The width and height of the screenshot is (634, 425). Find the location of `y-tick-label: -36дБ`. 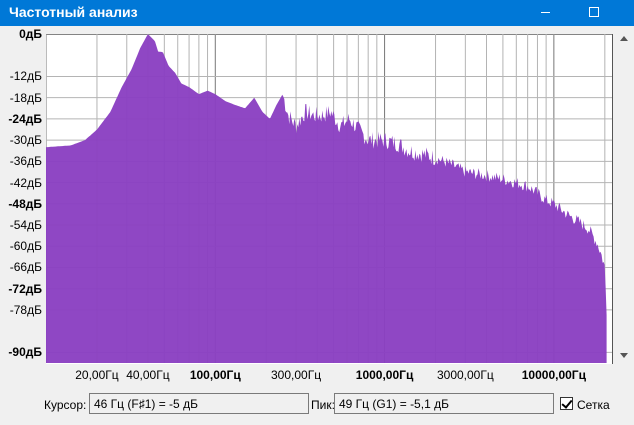

y-tick-label: -36дБ is located at coordinates (25, 161).